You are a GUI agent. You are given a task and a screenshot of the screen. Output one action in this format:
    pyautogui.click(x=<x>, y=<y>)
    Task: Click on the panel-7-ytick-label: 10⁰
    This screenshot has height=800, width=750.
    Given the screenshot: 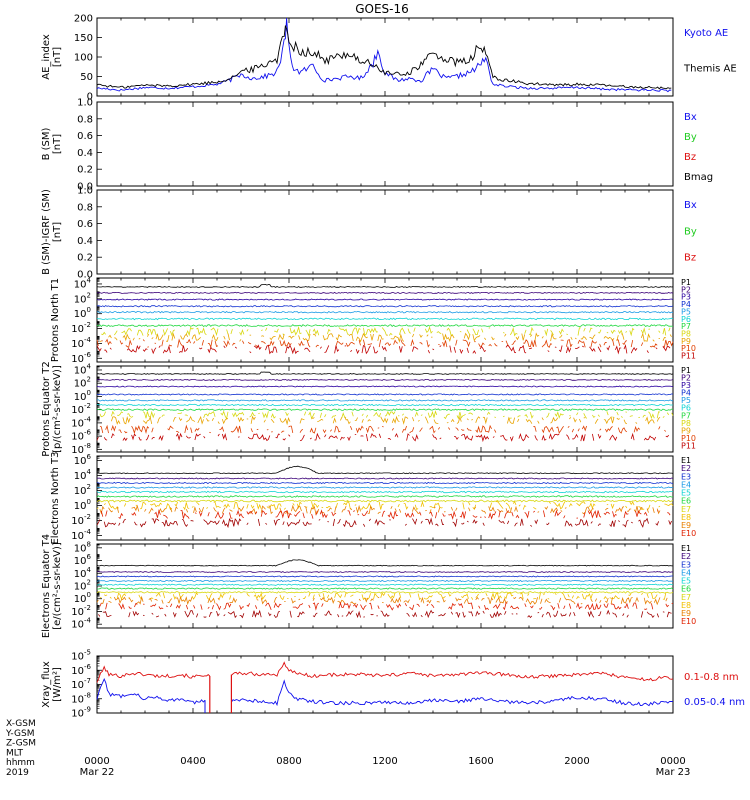 What is the action you would take?
    pyautogui.click(x=82, y=598)
    